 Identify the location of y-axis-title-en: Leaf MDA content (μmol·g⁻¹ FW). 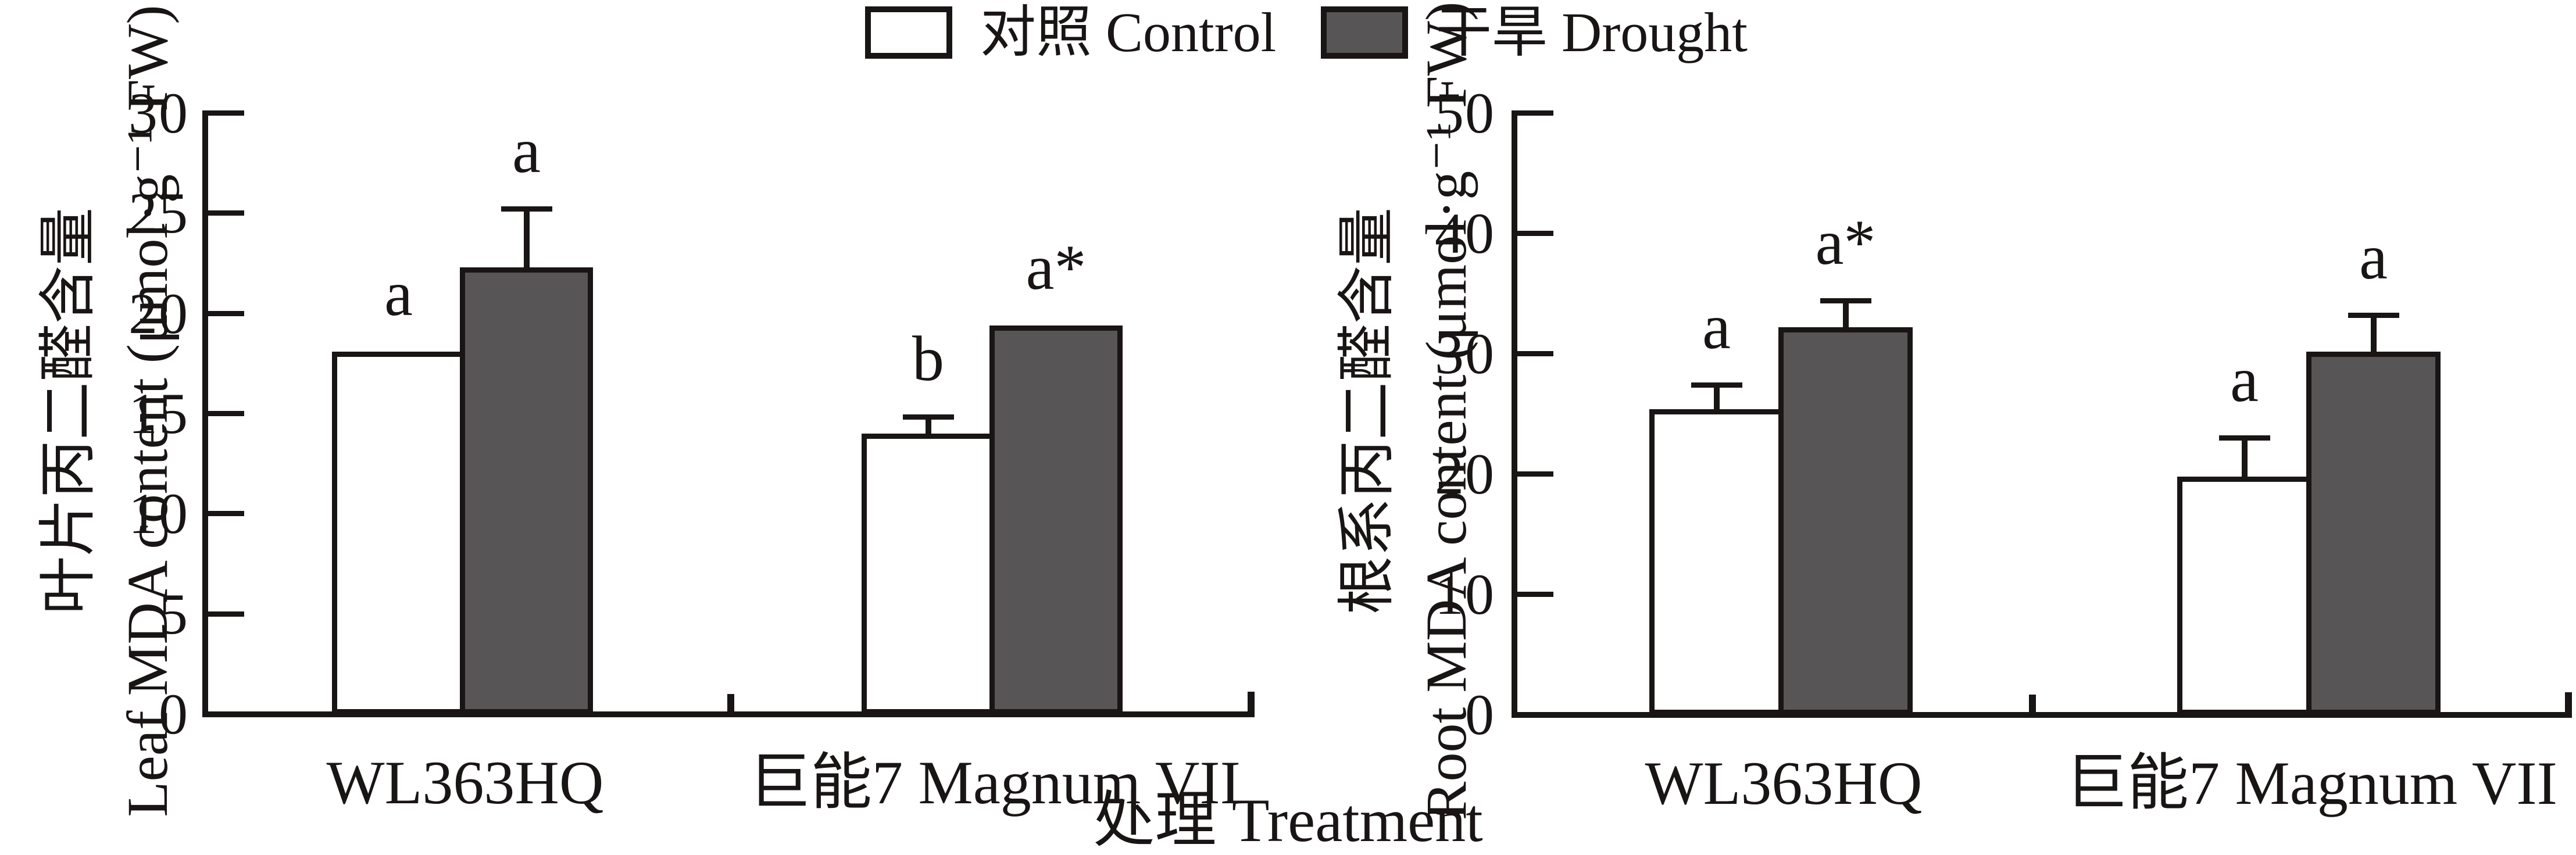
(147, 411).